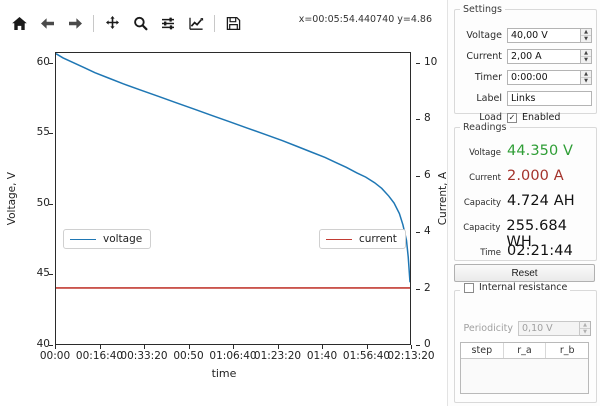 The width and height of the screenshot is (600, 406). Describe the element at coordinates (567, 350) in the screenshot. I see `internal-resistance-table-column-header: r_b` at that location.